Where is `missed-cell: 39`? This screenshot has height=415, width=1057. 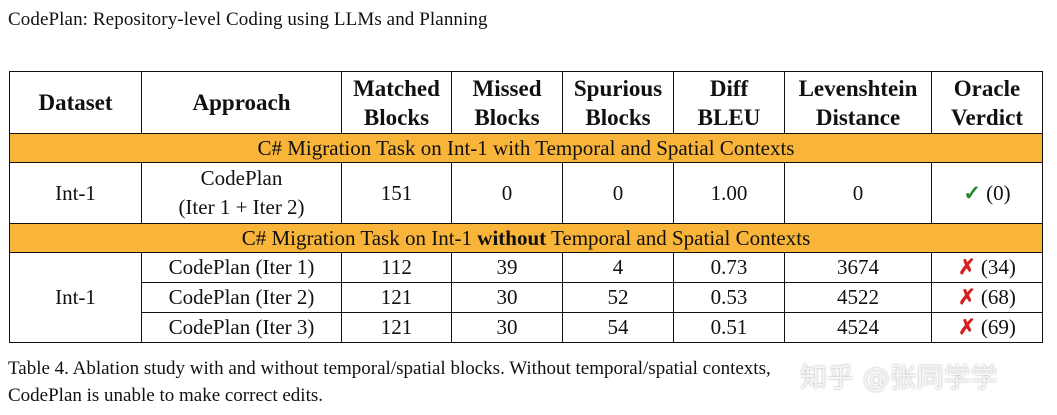 missed-cell: 39 is located at coordinates (507, 267).